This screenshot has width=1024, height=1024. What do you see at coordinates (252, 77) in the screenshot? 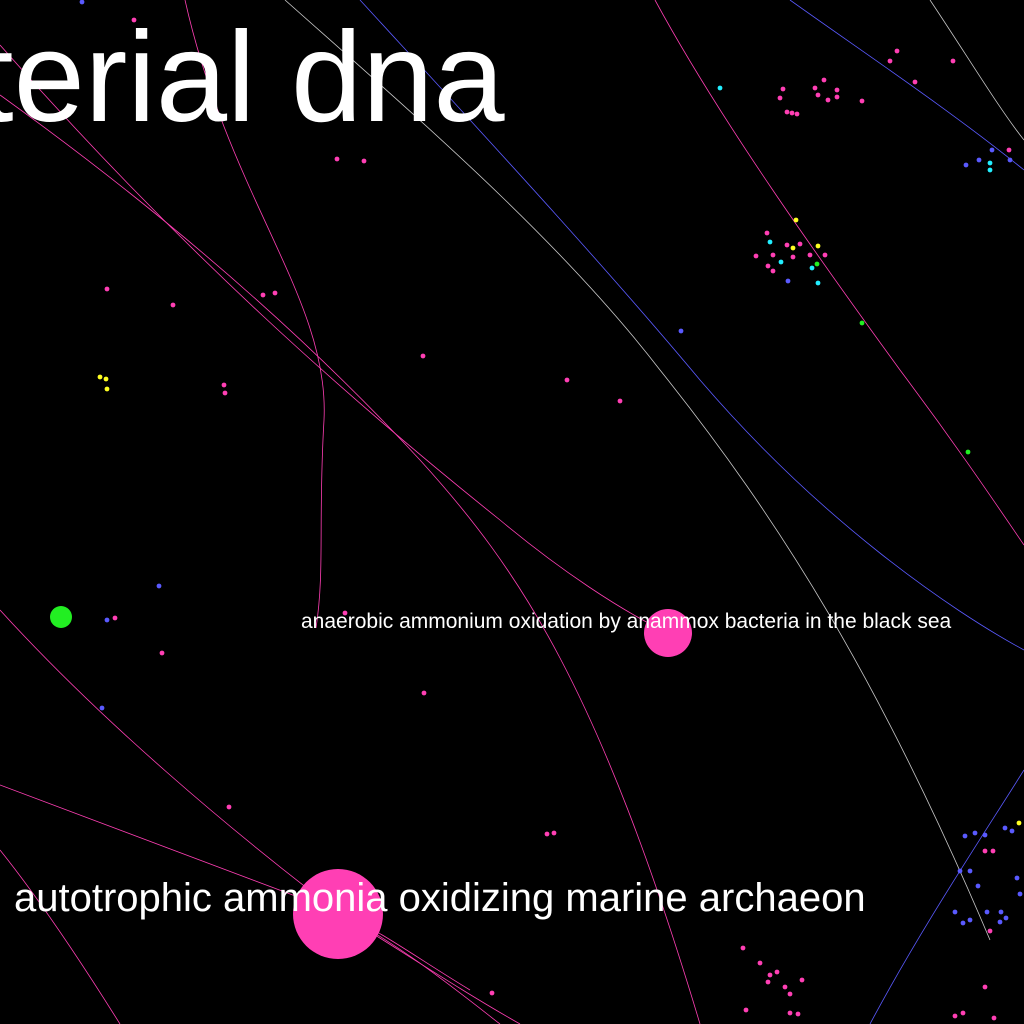
I see `node-label-dna: terial dna` at bounding box center [252, 77].